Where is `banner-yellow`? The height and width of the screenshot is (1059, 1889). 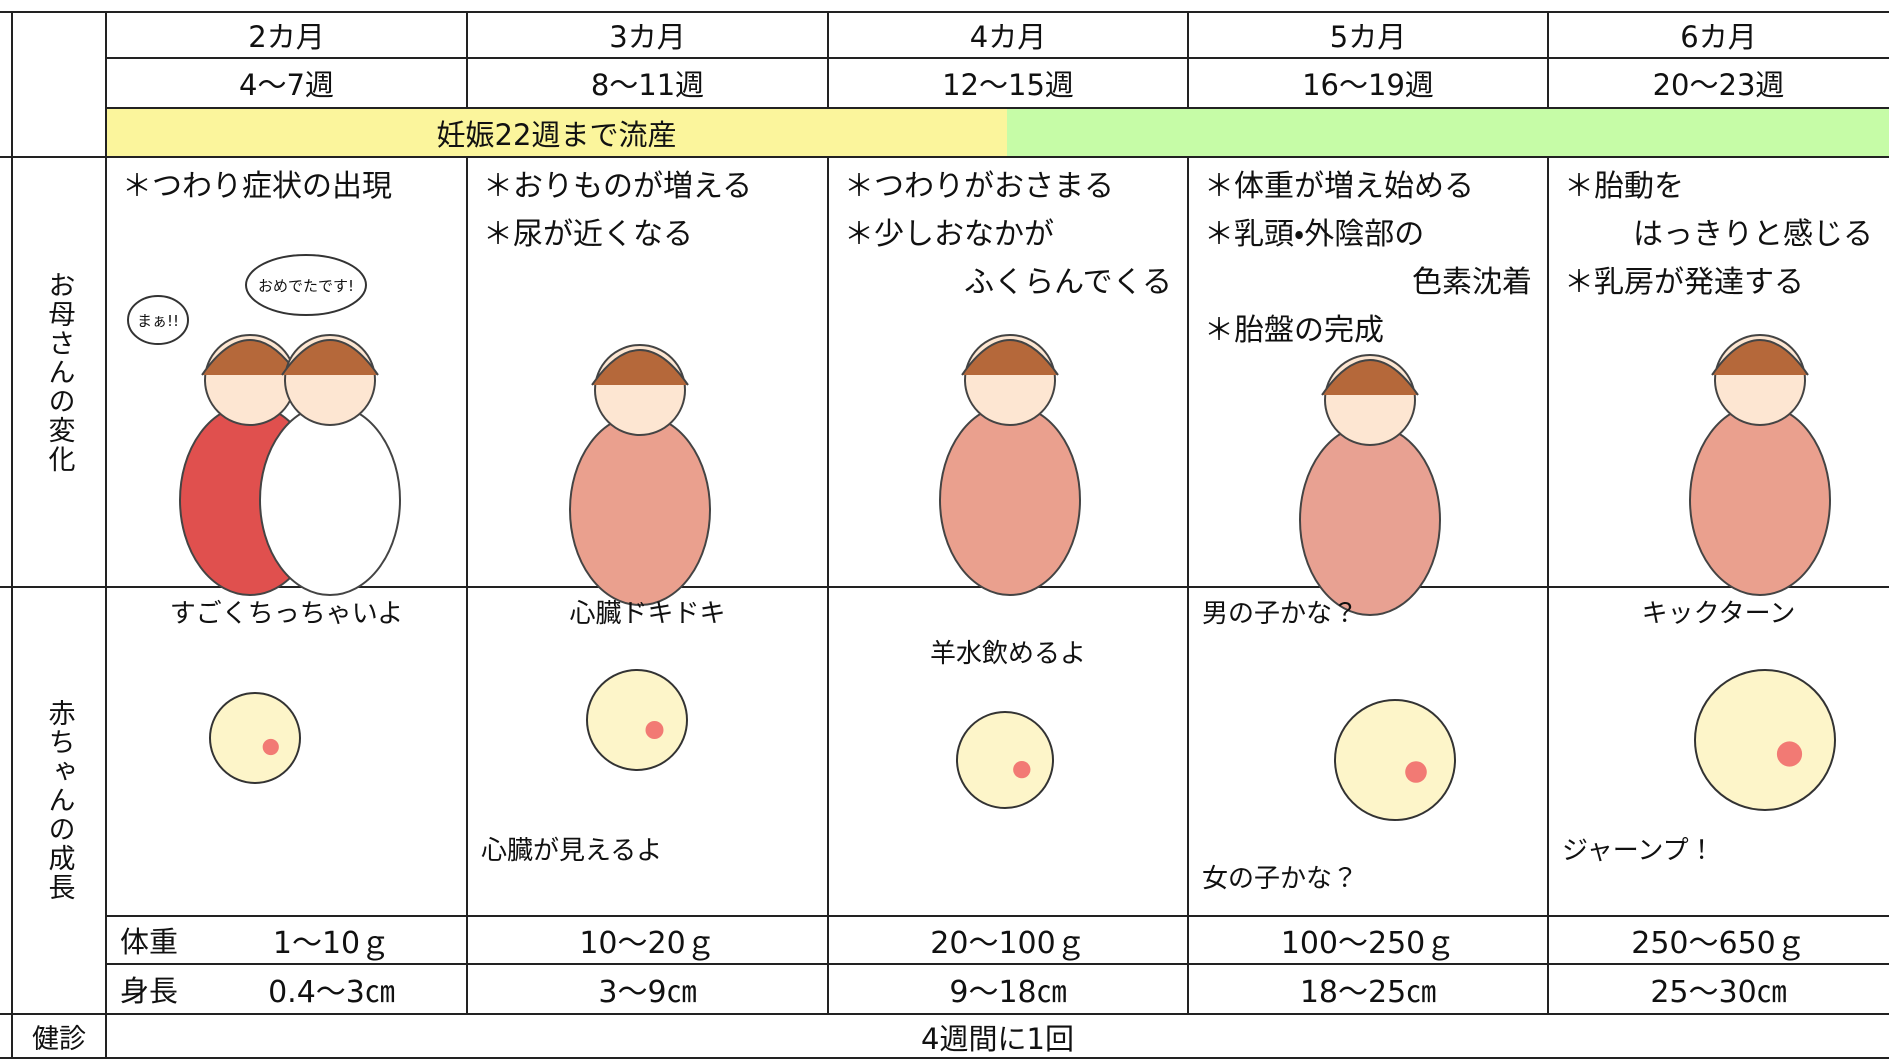
banner-yellow is located at coordinates (556, 132).